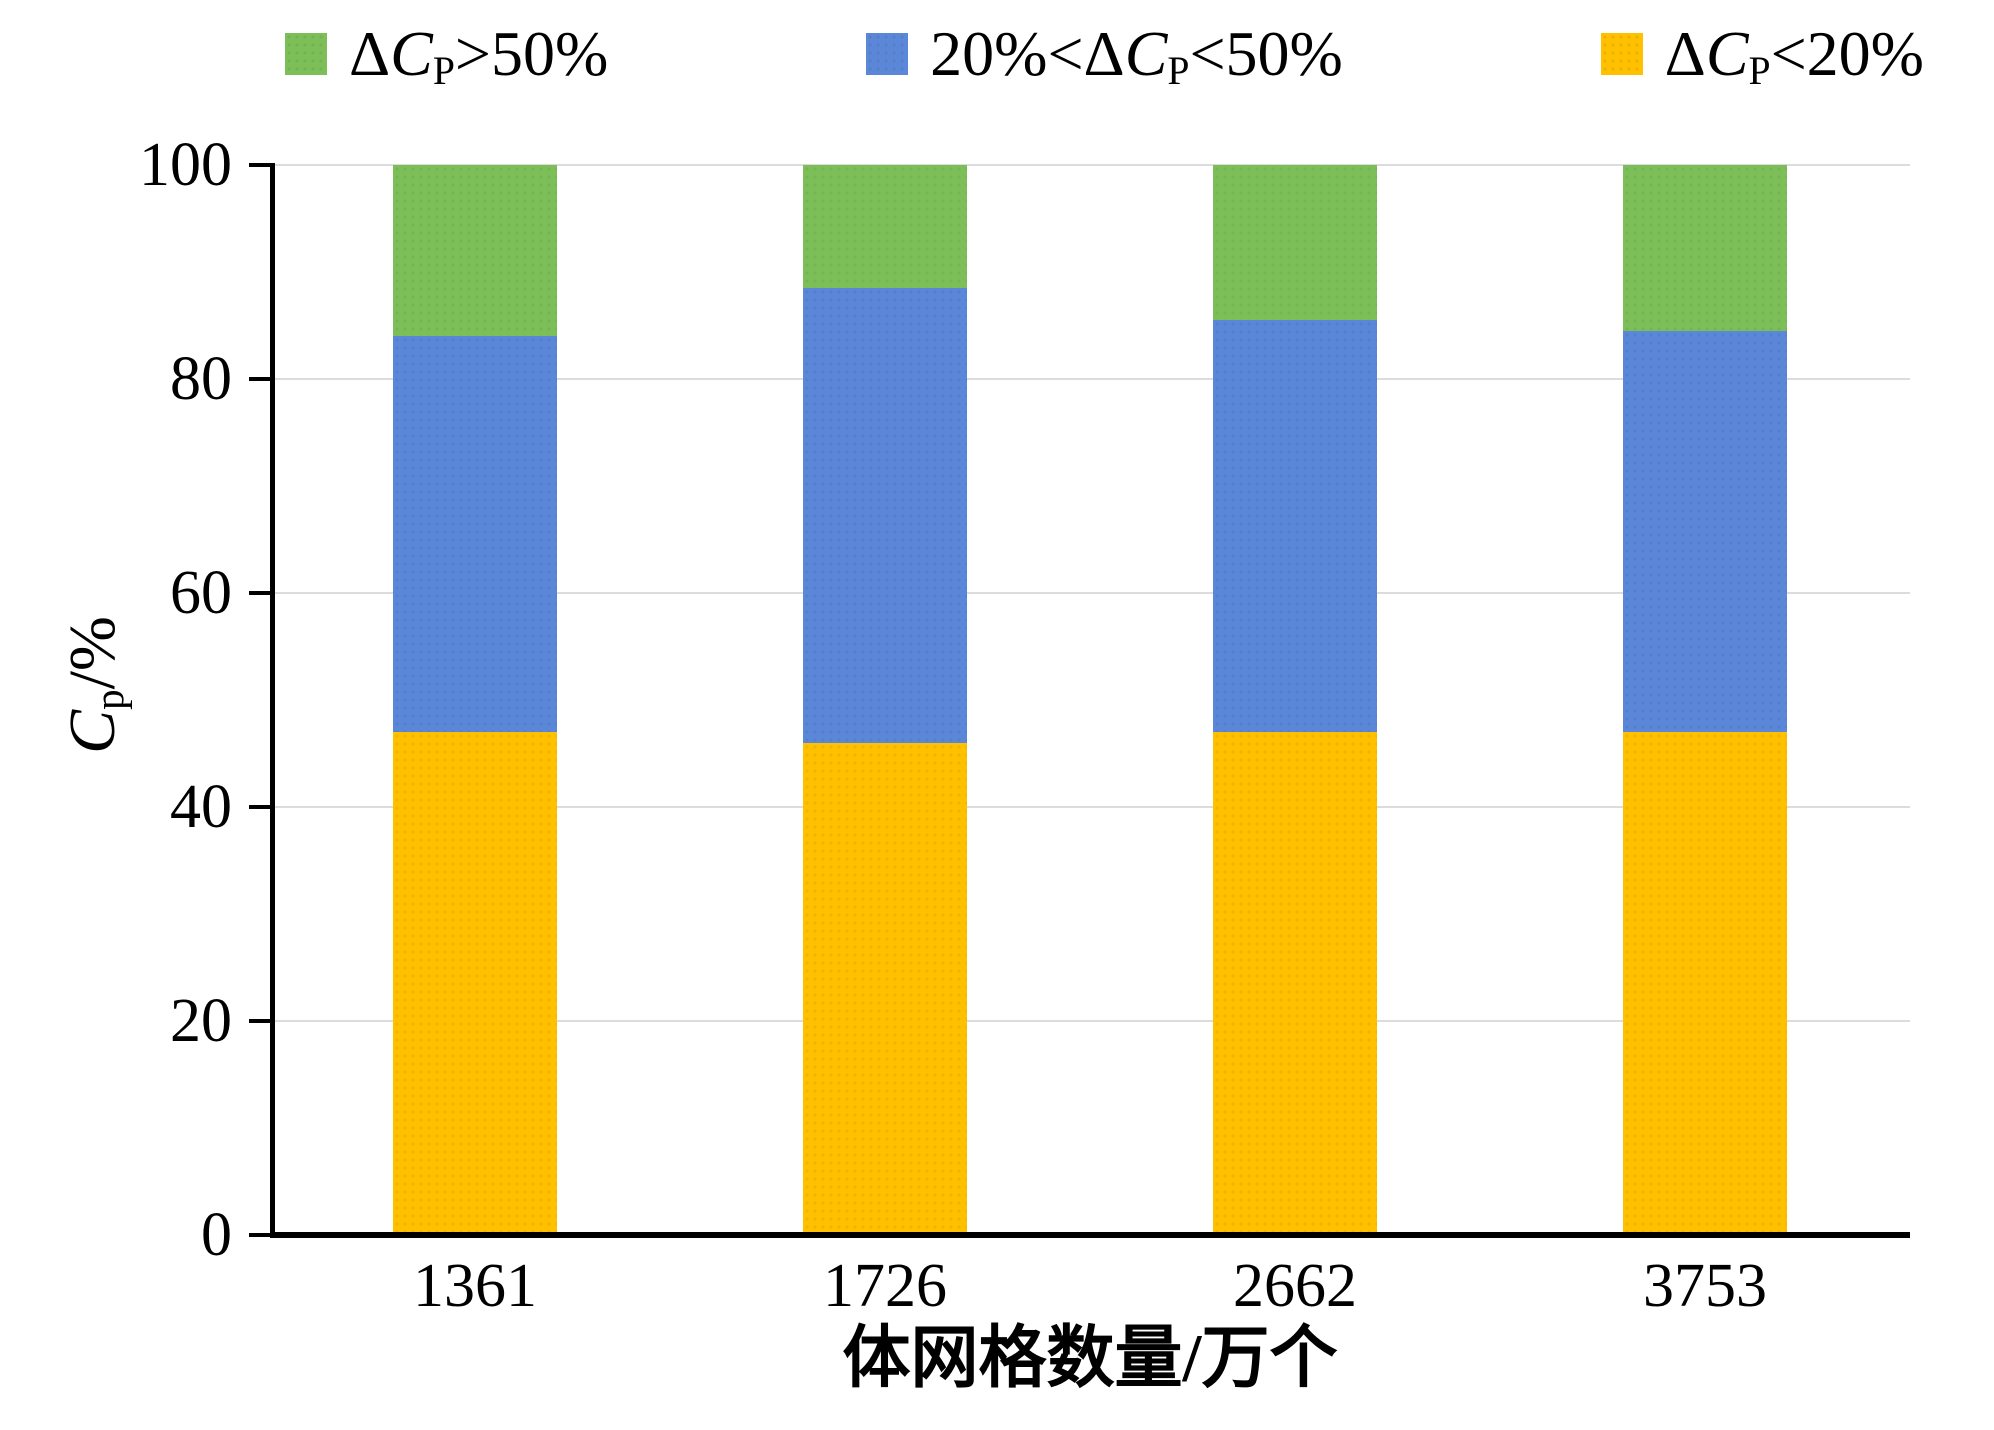 The width and height of the screenshot is (1994, 1430). What do you see at coordinates (92, 653) in the screenshot?
I see `text-segment: /%` at bounding box center [92, 653].